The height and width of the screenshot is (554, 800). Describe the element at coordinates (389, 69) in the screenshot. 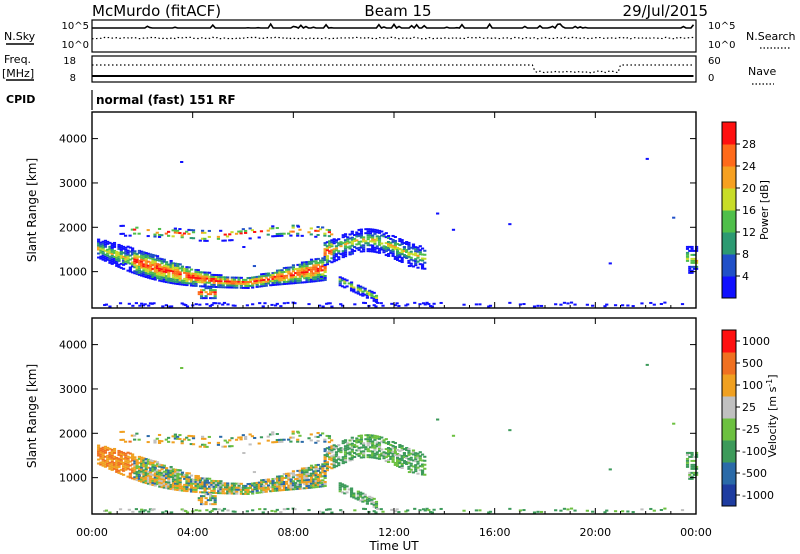

I see `freq-panel: Freq. [MHz] 18 8 60 0 Nave` at that location.